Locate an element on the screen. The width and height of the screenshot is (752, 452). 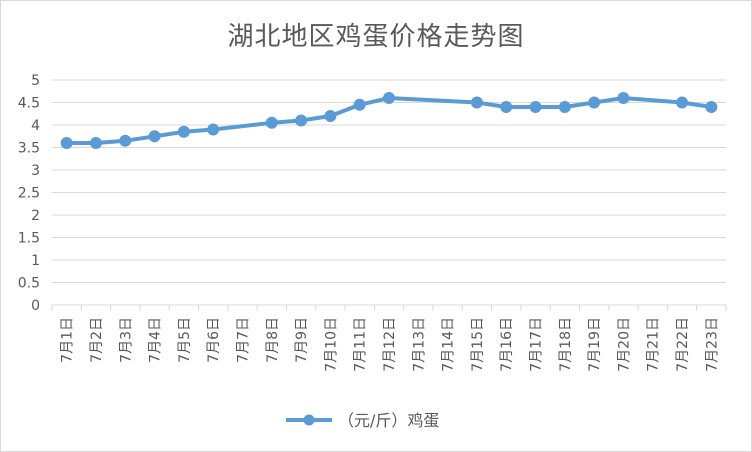
x-tick-label: 7月13日 is located at coordinates (419, 344).